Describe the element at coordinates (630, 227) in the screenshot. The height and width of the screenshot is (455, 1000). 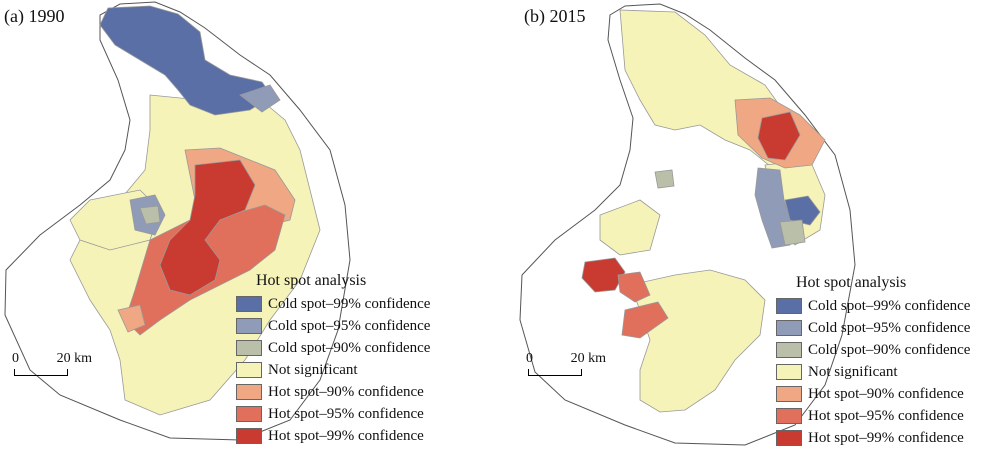
I see `region-not-significant-west` at that location.